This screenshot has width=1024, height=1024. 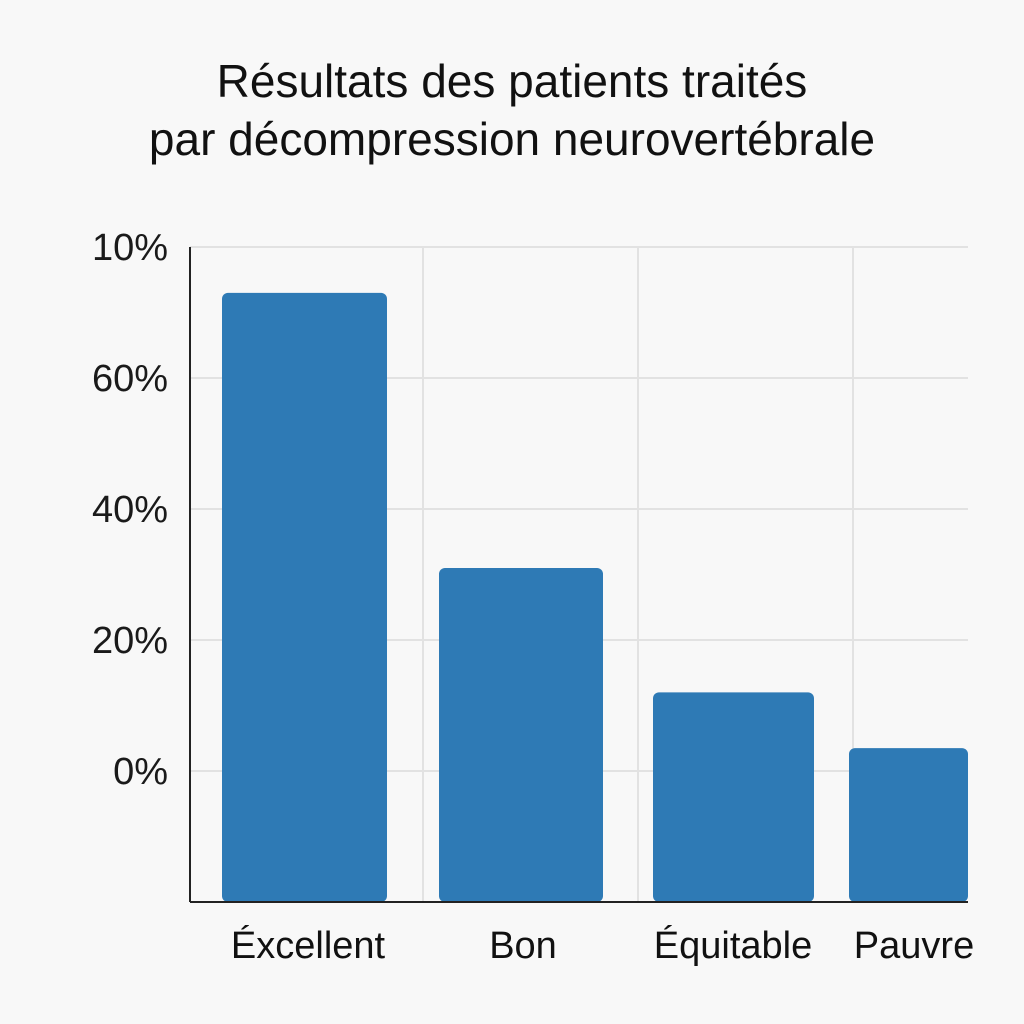 I want to click on y-tick-label: 40%, so click(x=130, y=510).